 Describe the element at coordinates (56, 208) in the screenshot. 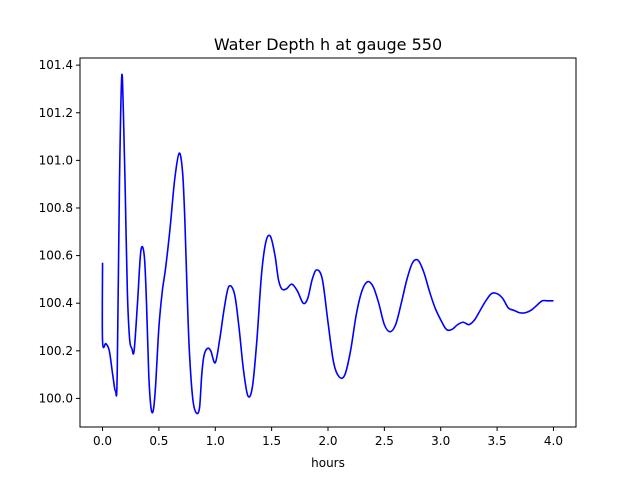

I see `y-tick-label: 100.8` at that location.